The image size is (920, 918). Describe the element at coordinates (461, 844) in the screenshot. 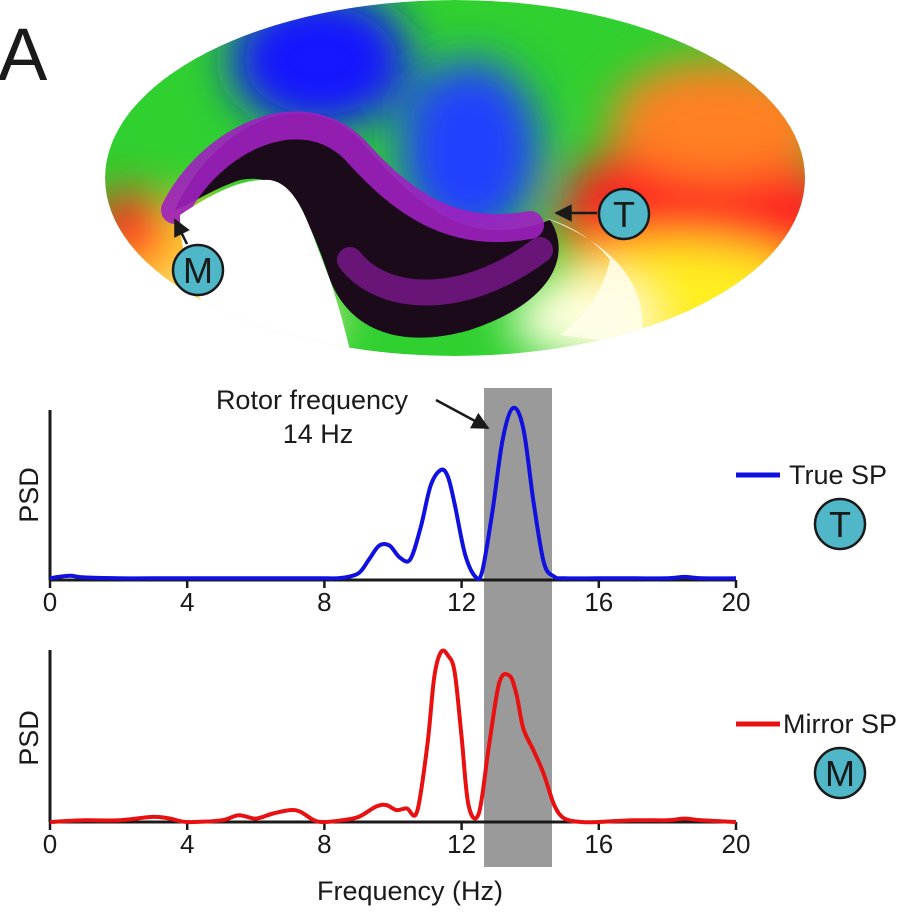

I see `bottom-x-tick-label: 12` at that location.